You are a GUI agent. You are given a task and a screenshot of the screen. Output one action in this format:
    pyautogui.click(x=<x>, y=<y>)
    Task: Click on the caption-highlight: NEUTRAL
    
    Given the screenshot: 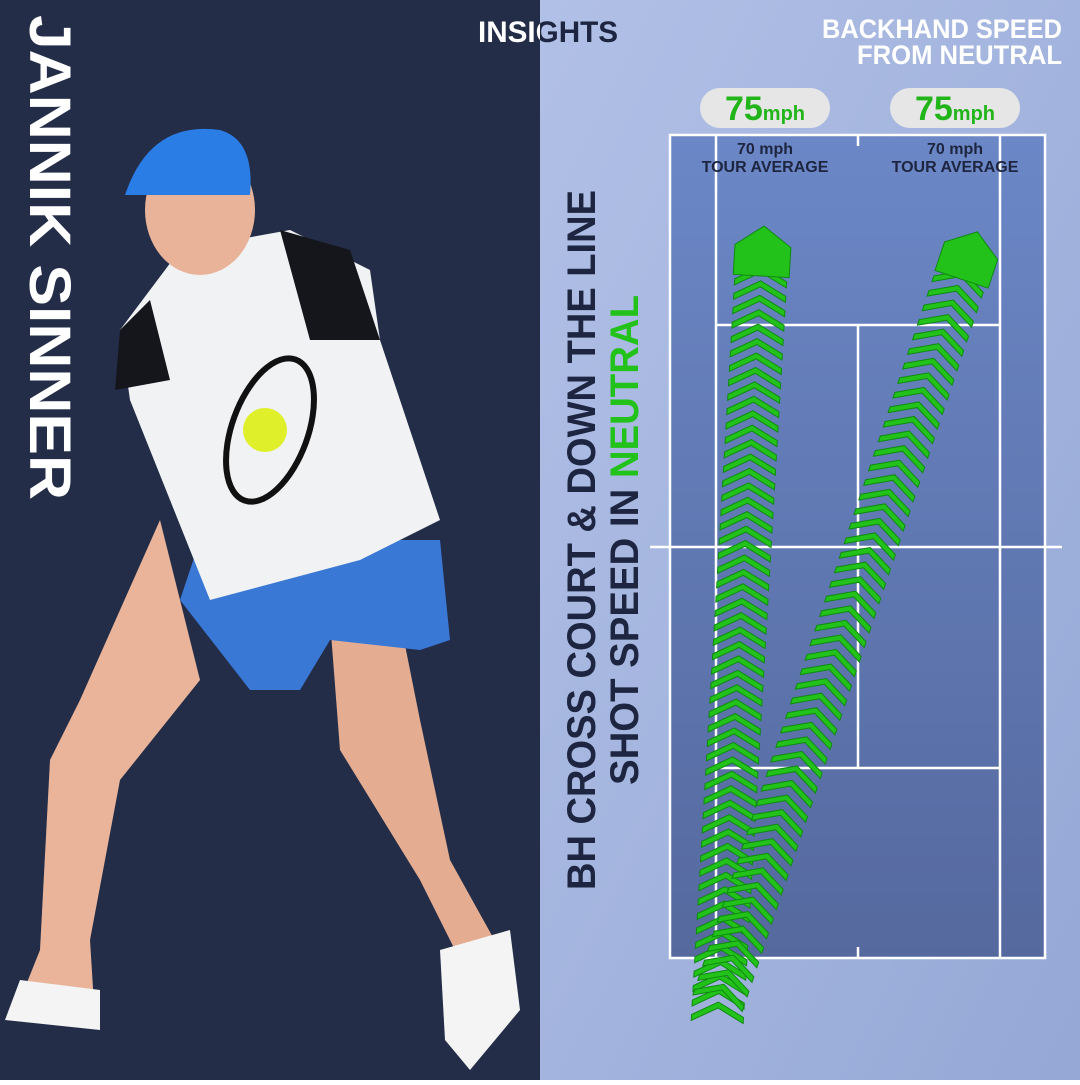 What is the action you would take?
    pyautogui.click(x=625, y=386)
    